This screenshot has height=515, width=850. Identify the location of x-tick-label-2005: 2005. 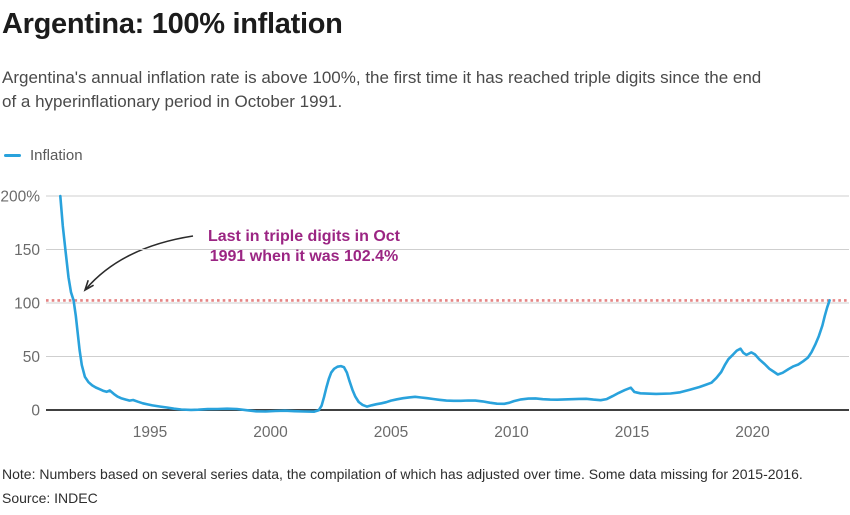
(391, 432).